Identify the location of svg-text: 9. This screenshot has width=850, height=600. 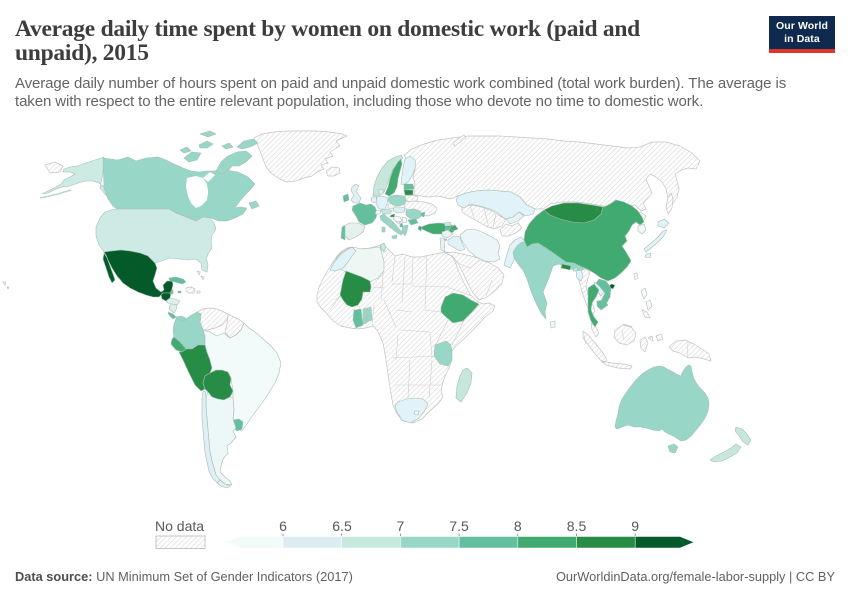
(635, 526).